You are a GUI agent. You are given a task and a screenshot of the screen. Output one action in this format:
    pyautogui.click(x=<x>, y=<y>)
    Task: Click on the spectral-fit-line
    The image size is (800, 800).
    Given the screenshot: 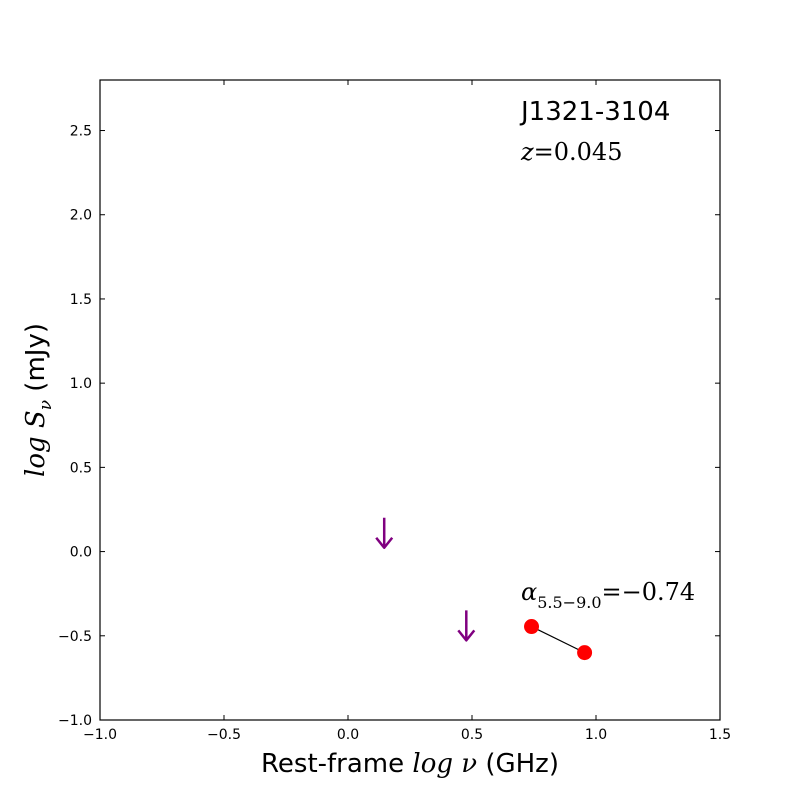 What is the action you would take?
    pyautogui.click(x=558, y=639)
    